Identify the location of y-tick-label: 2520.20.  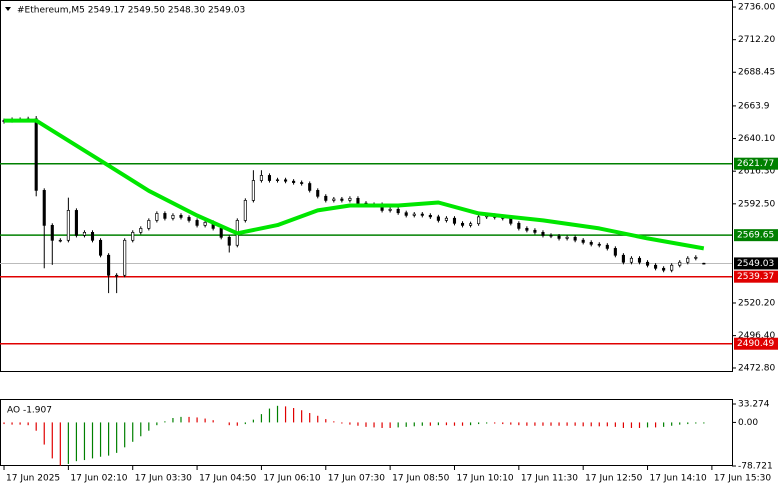
(756, 303).